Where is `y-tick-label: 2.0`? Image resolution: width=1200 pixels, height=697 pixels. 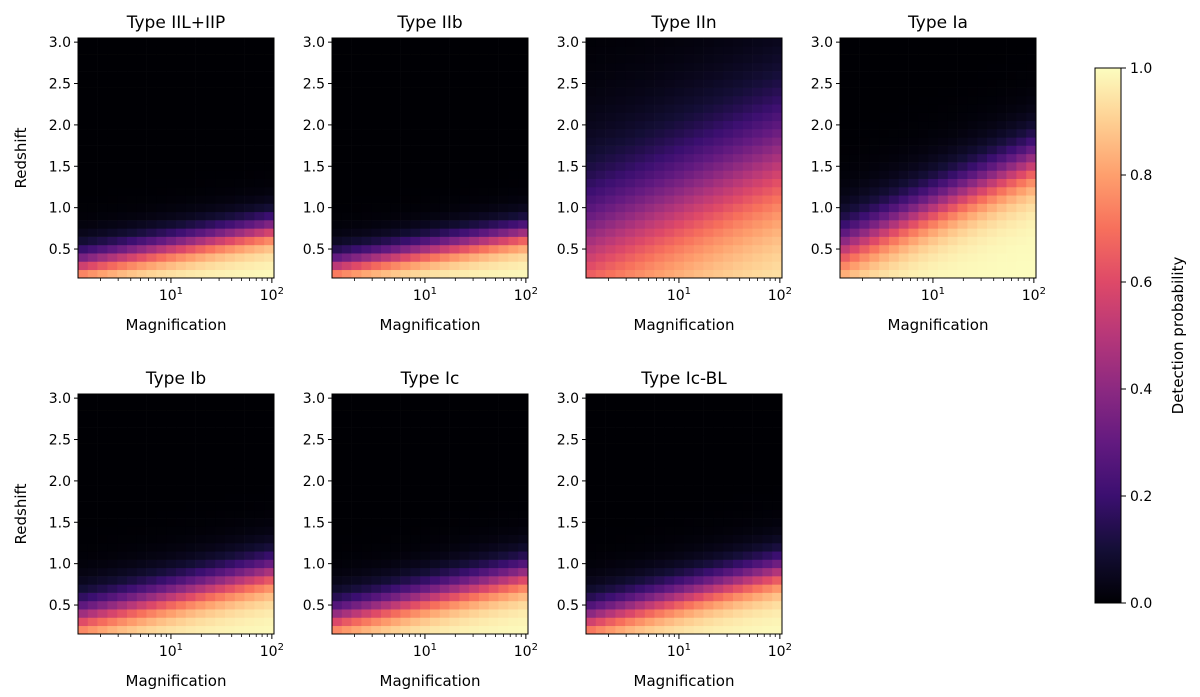
y-tick-label: 2.0 is located at coordinates (568, 126).